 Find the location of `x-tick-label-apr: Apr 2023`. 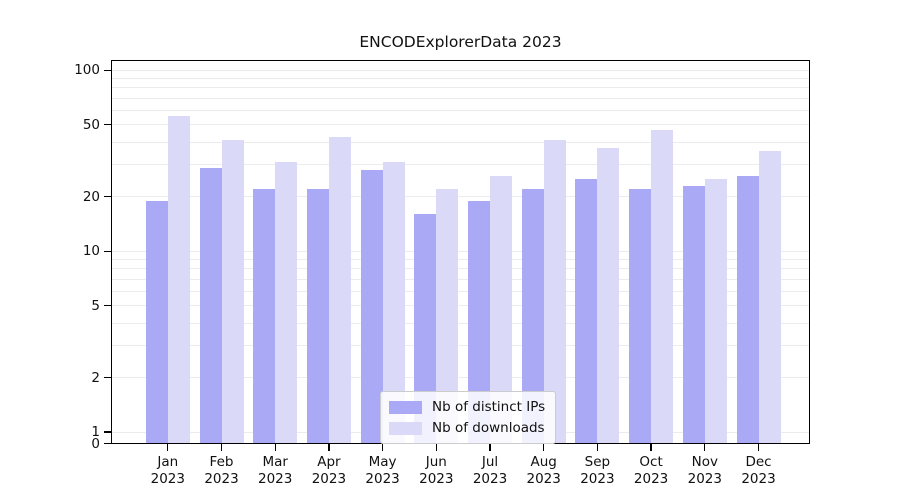

x-tick-label-apr: Apr 2023 is located at coordinates (329, 471).